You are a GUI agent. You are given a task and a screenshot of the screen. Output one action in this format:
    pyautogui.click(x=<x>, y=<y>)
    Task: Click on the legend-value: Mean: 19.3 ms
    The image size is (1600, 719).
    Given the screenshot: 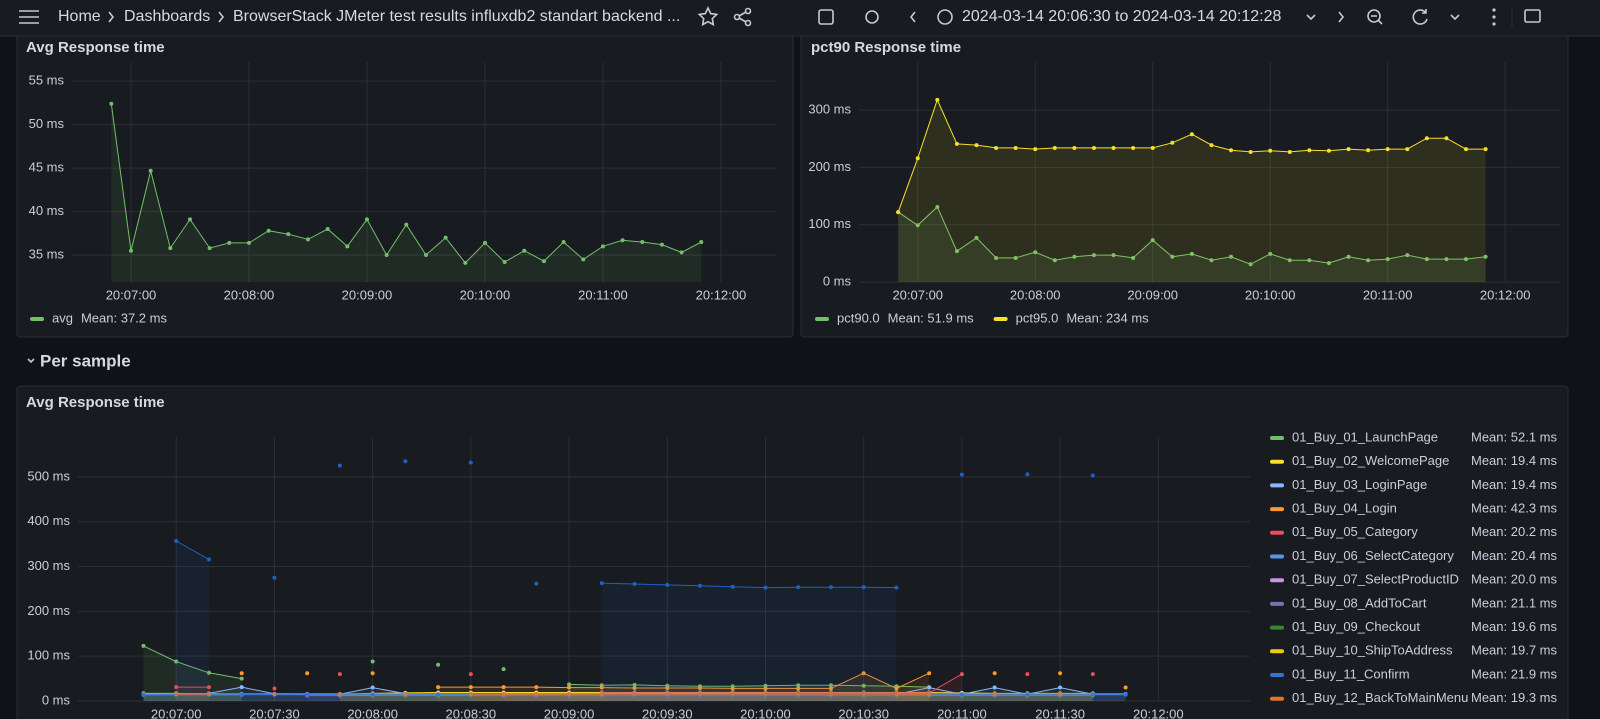 What is the action you would take?
    pyautogui.click(x=1514, y=697)
    